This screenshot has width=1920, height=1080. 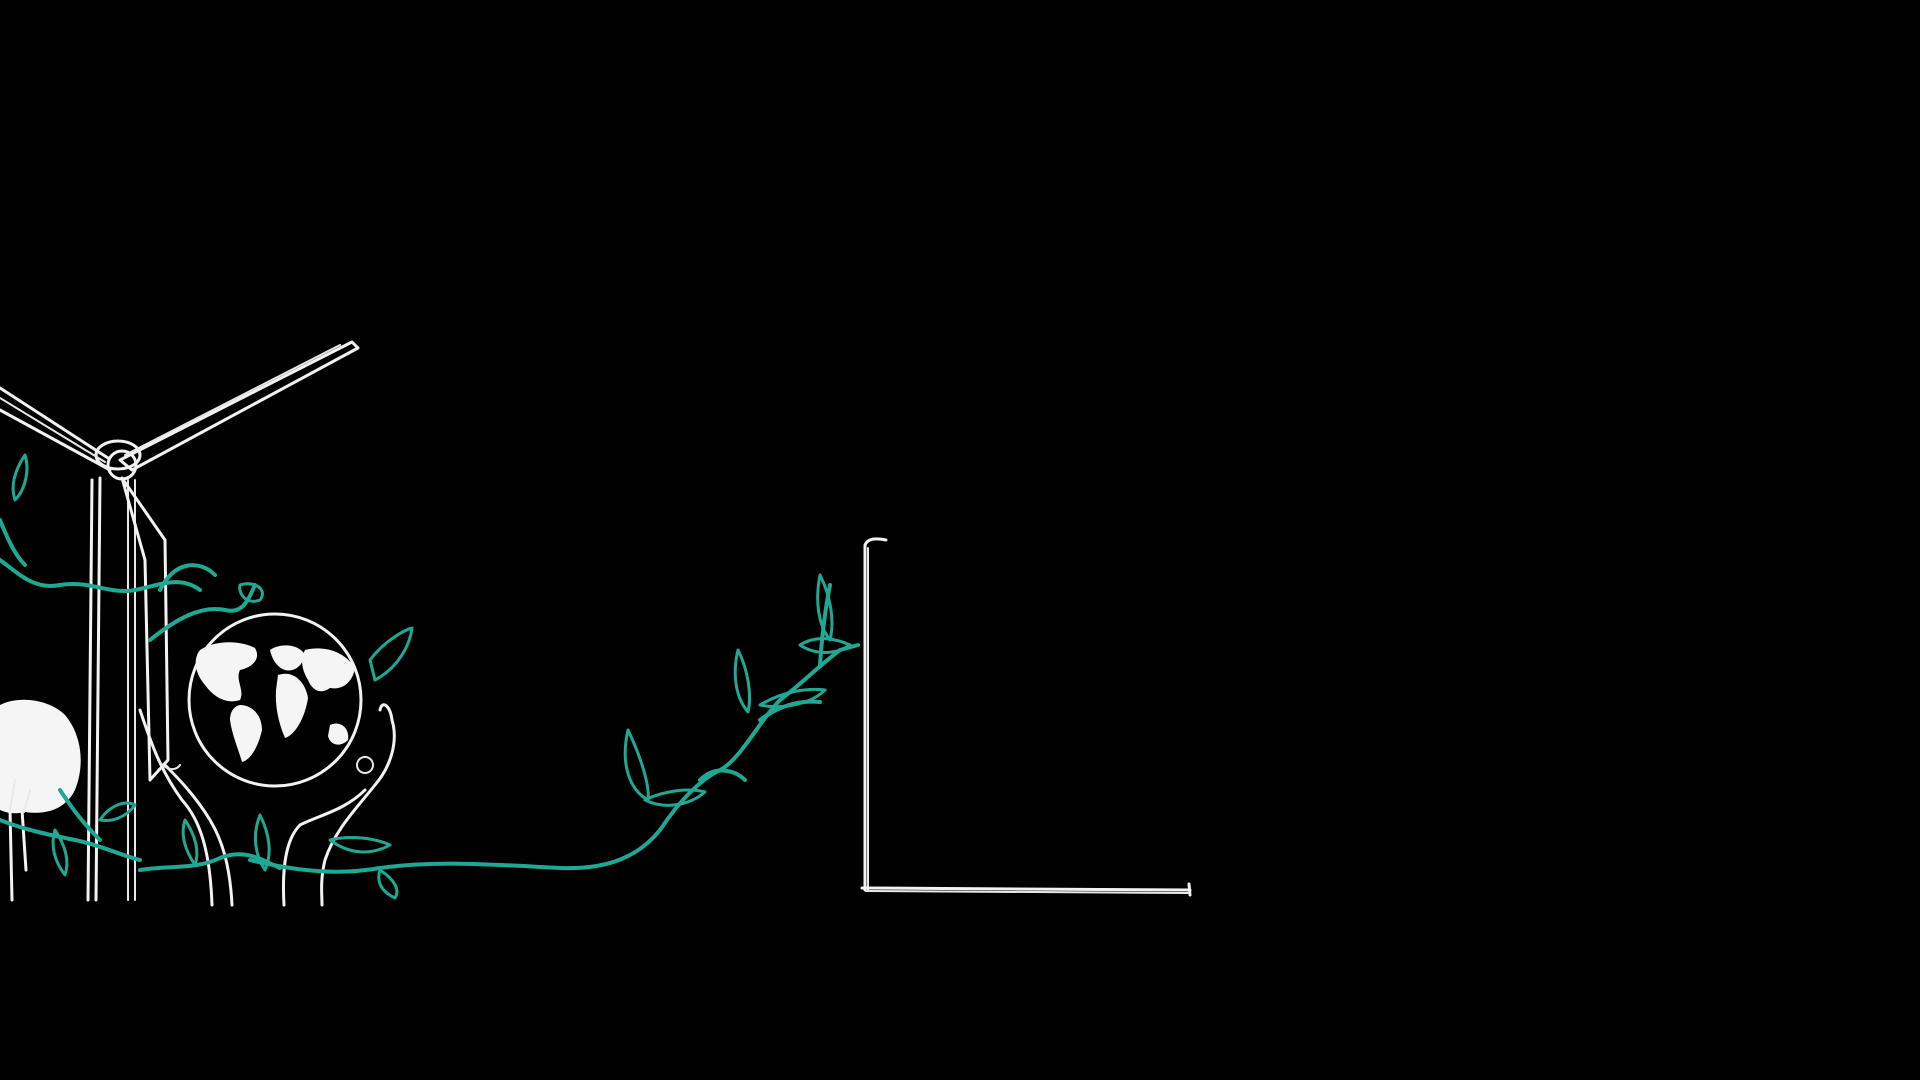 What do you see at coordinates (180, 621) in the screenshot?
I see `wind-turbine-icon` at bounding box center [180, 621].